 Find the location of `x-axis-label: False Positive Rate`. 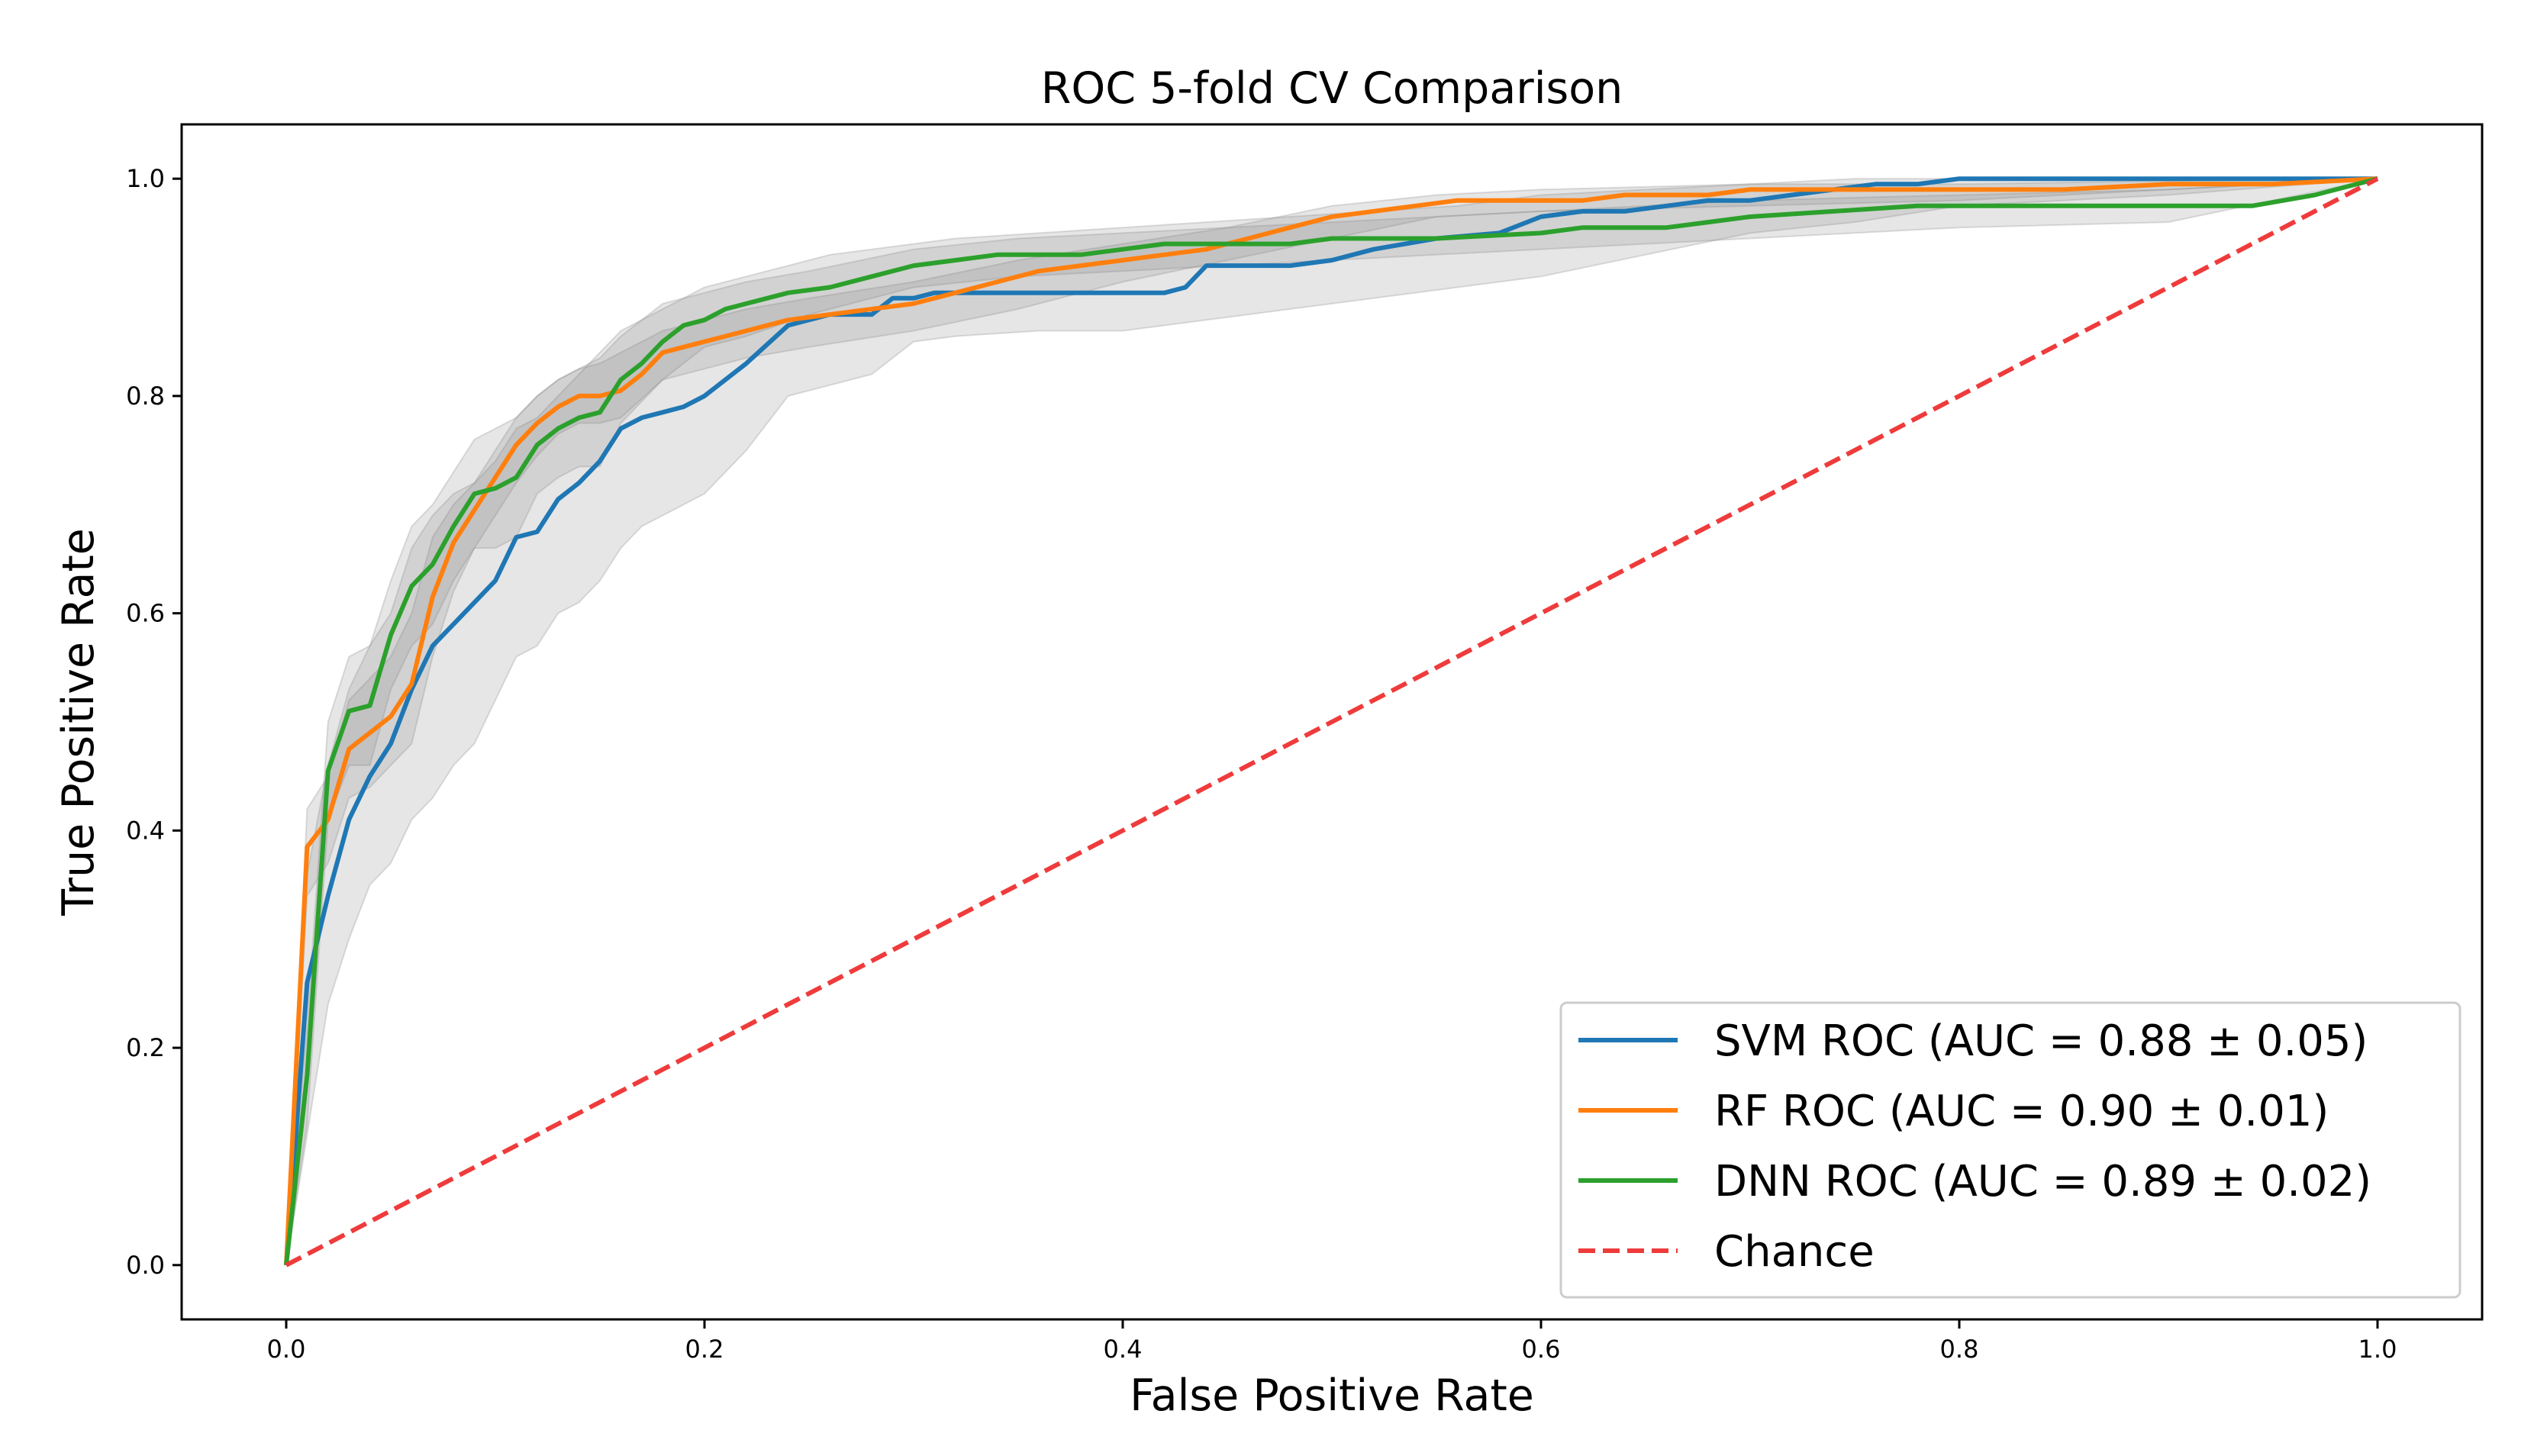

x-axis-label: False Positive Rate is located at coordinates (1332, 1396).